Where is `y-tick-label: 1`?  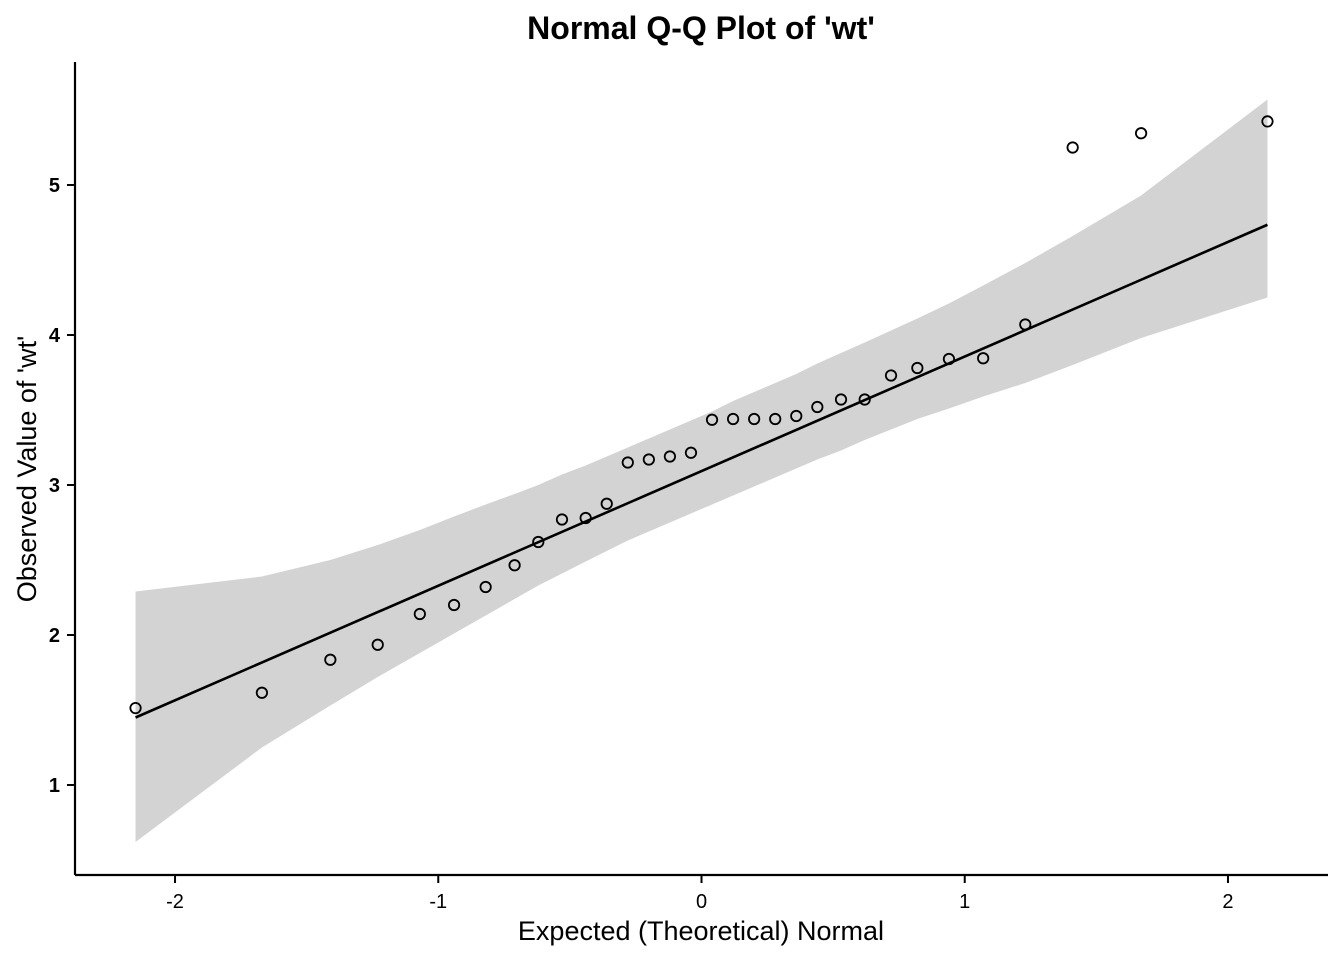 y-tick-label: 1 is located at coordinates (54, 786).